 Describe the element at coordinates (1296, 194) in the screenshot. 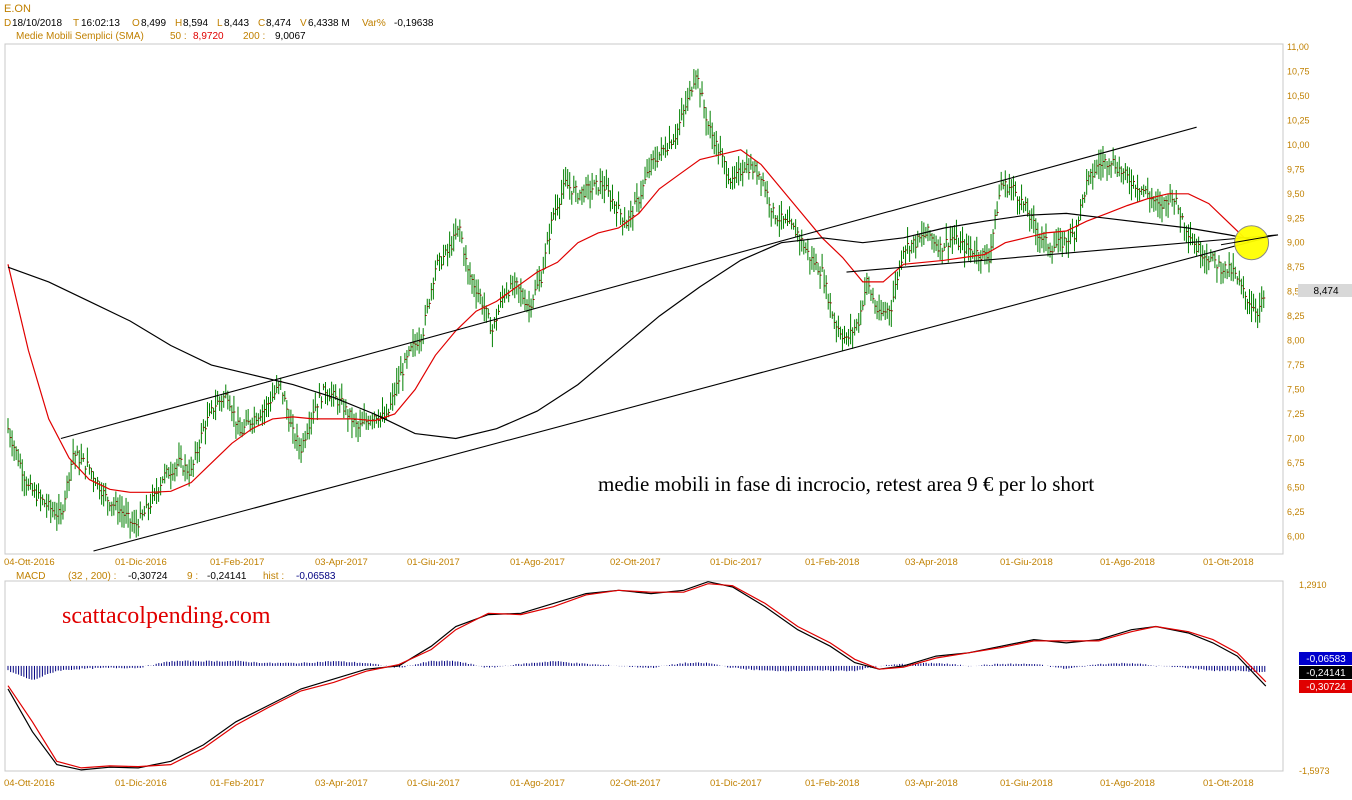

I see `y-tick-label: 9,50` at that location.